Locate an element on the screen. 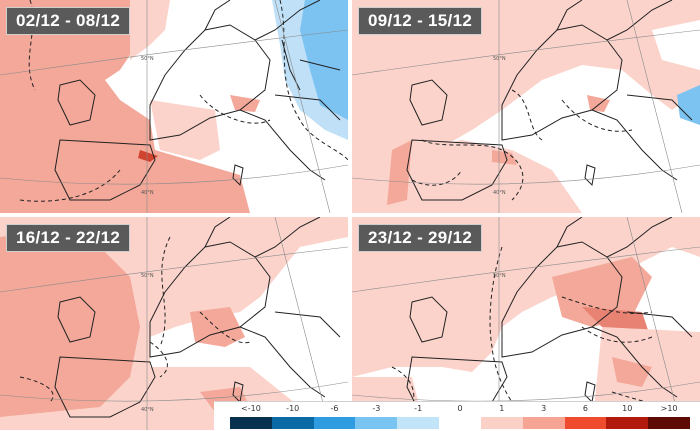 The image size is (700, 431). legend-tick-label: 6 is located at coordinates (585, 408).